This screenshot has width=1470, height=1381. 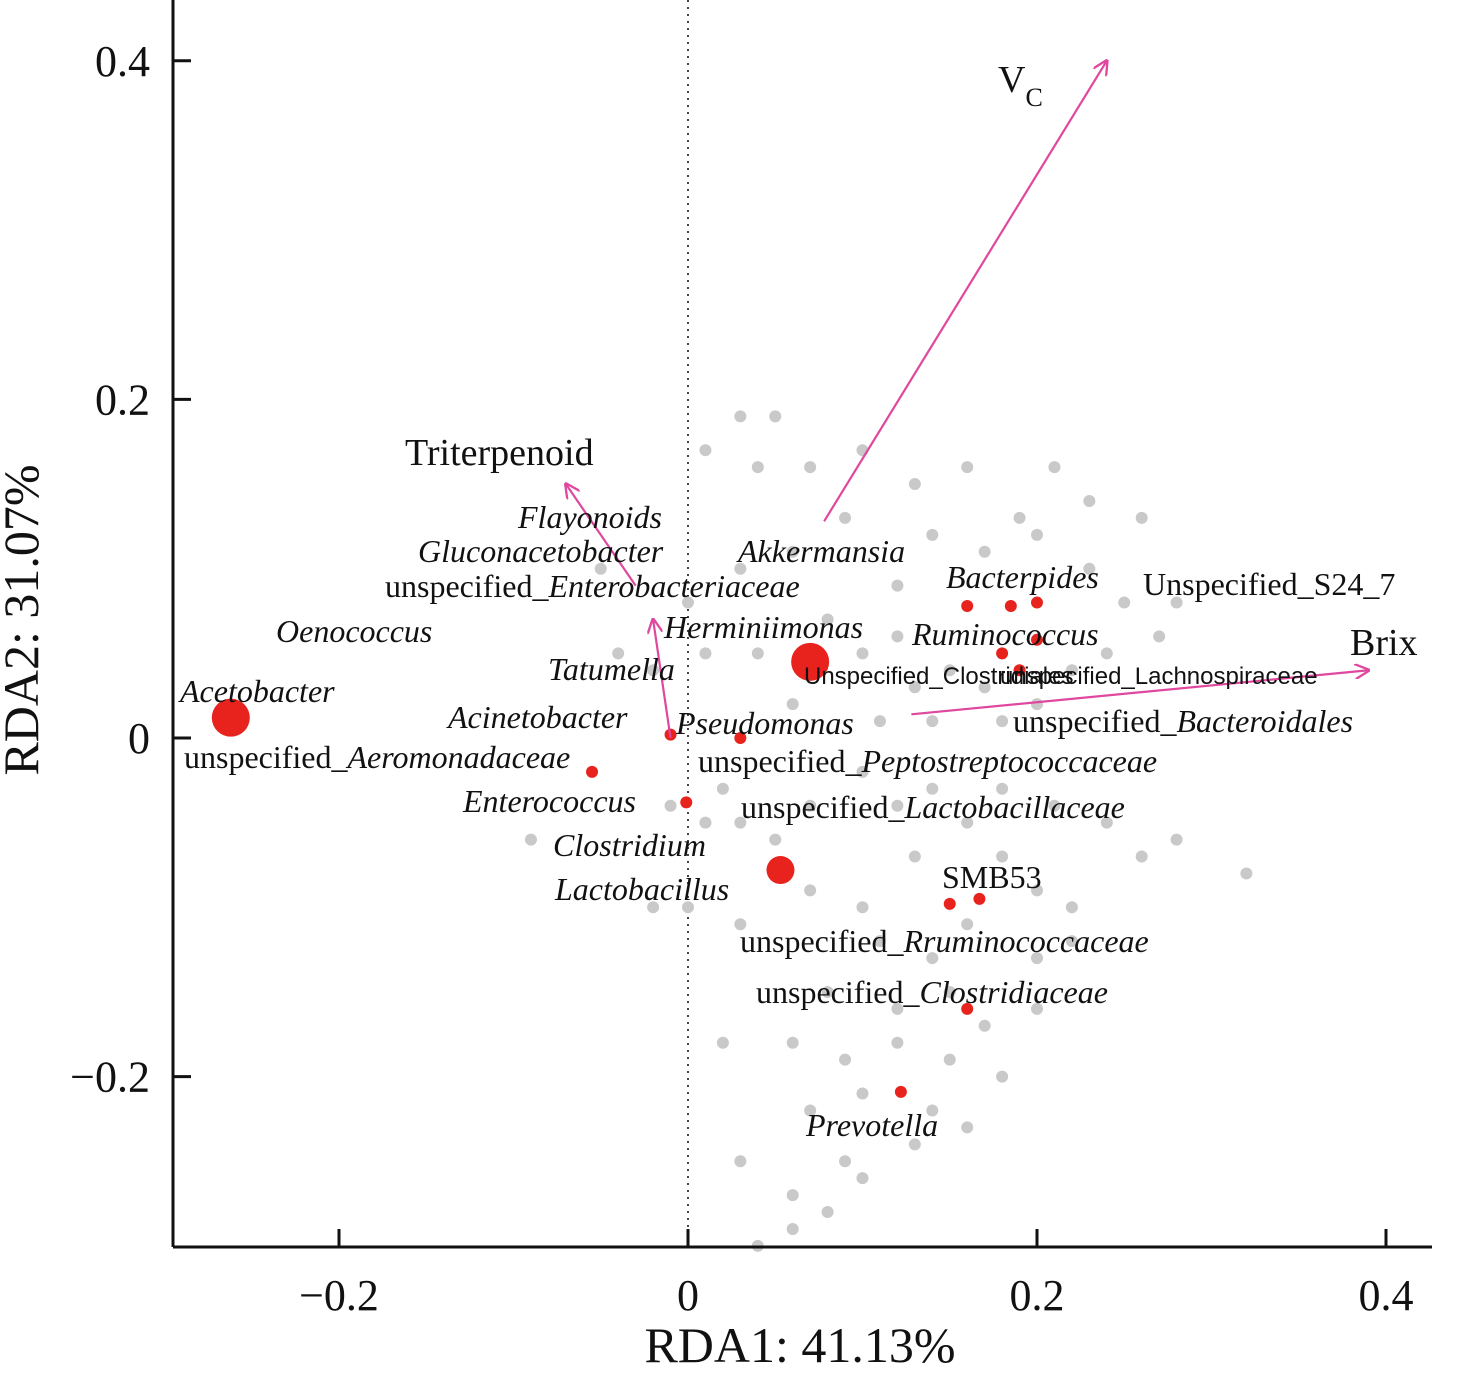 I want to click on taxon-label: Herminiimonas, so click(x=763, y=627).